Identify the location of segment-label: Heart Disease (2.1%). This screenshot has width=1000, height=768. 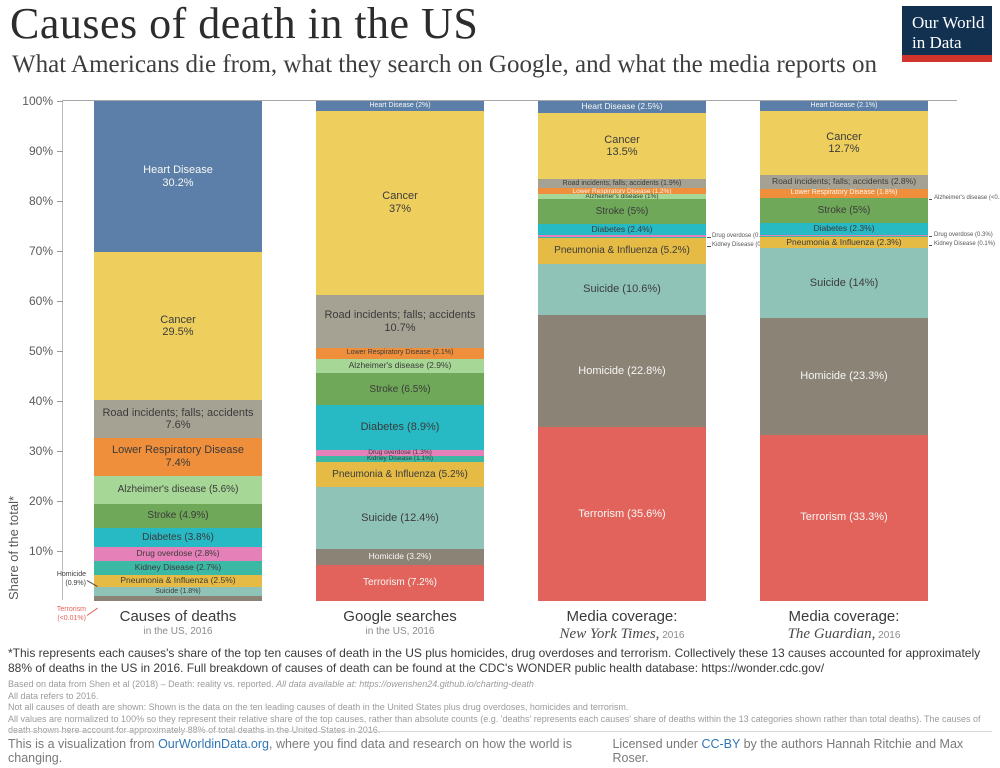
(844, 106).